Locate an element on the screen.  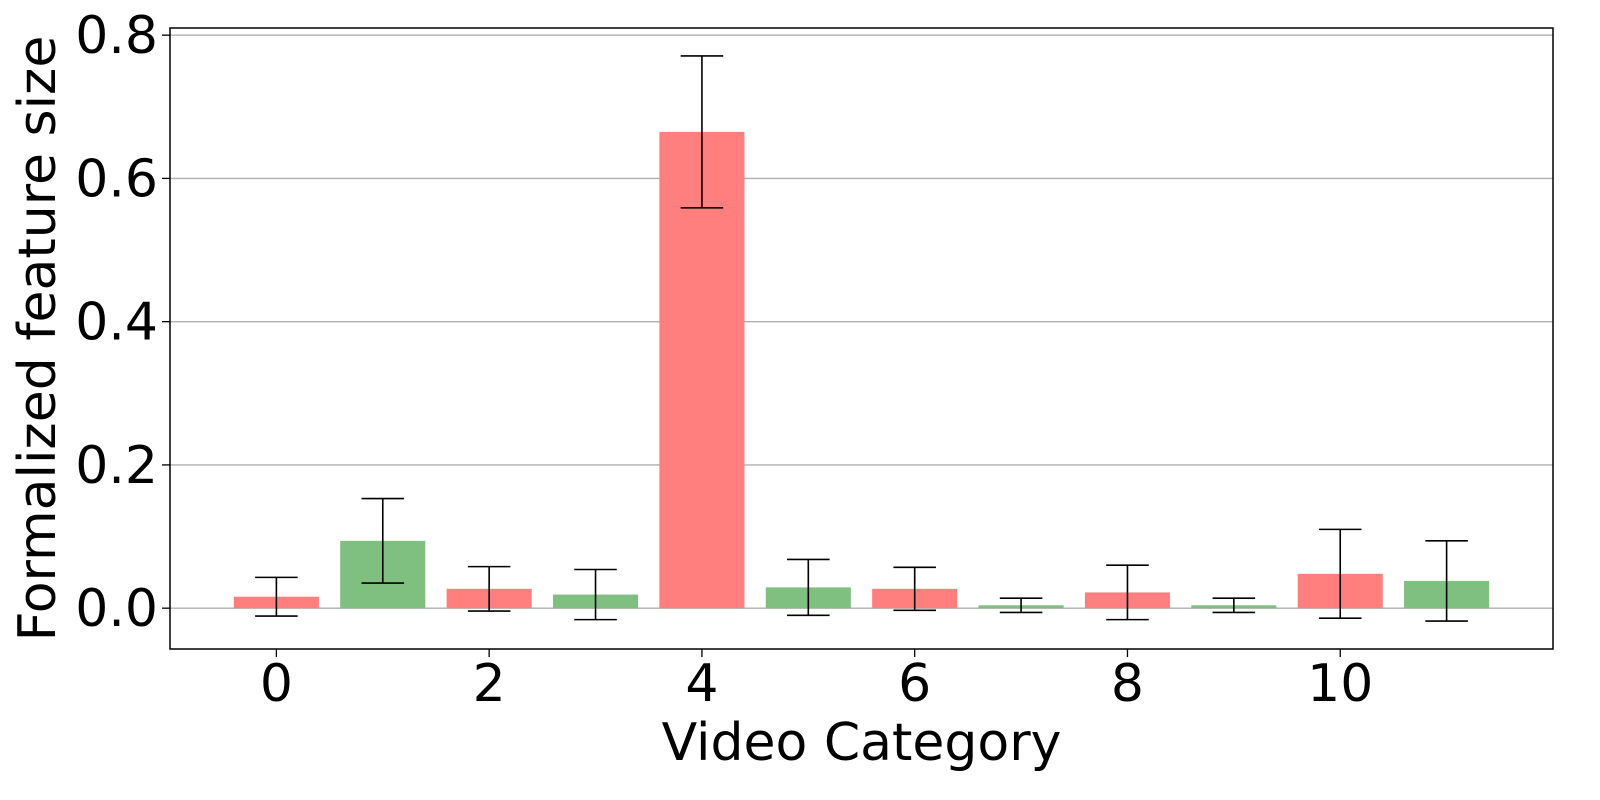
y-axis-label: Formalized feature size is located at coordinates (38, 339).